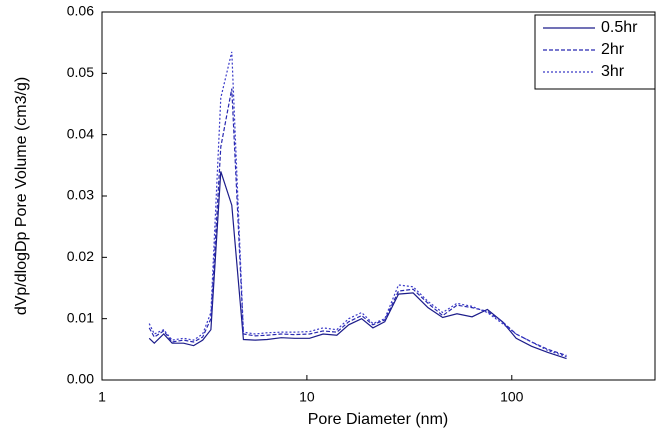  Describe the element at coordinates (595, 52) in the screenshot. I see `legend-box` at that location.